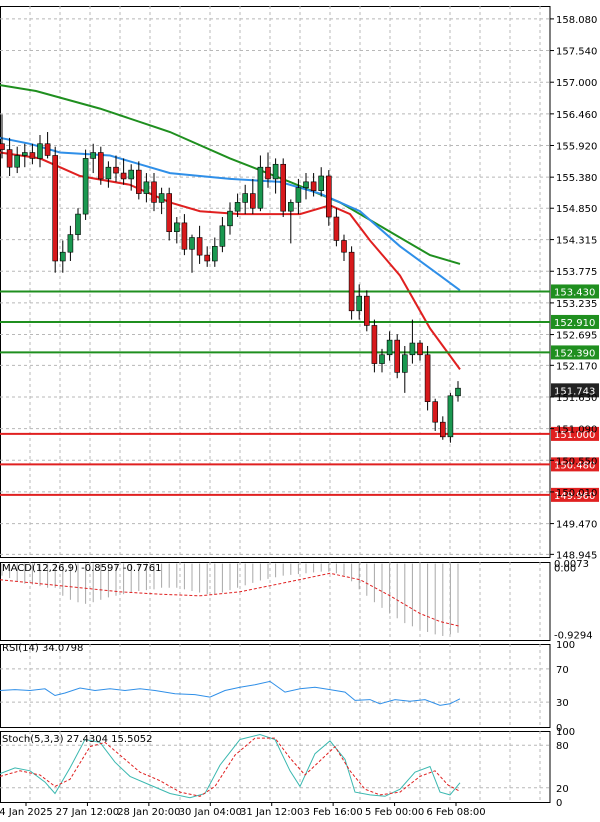 The width and height of the screenshot is (600, 822). I want to click on price-tick-label: 151.630, so click(576, 398).